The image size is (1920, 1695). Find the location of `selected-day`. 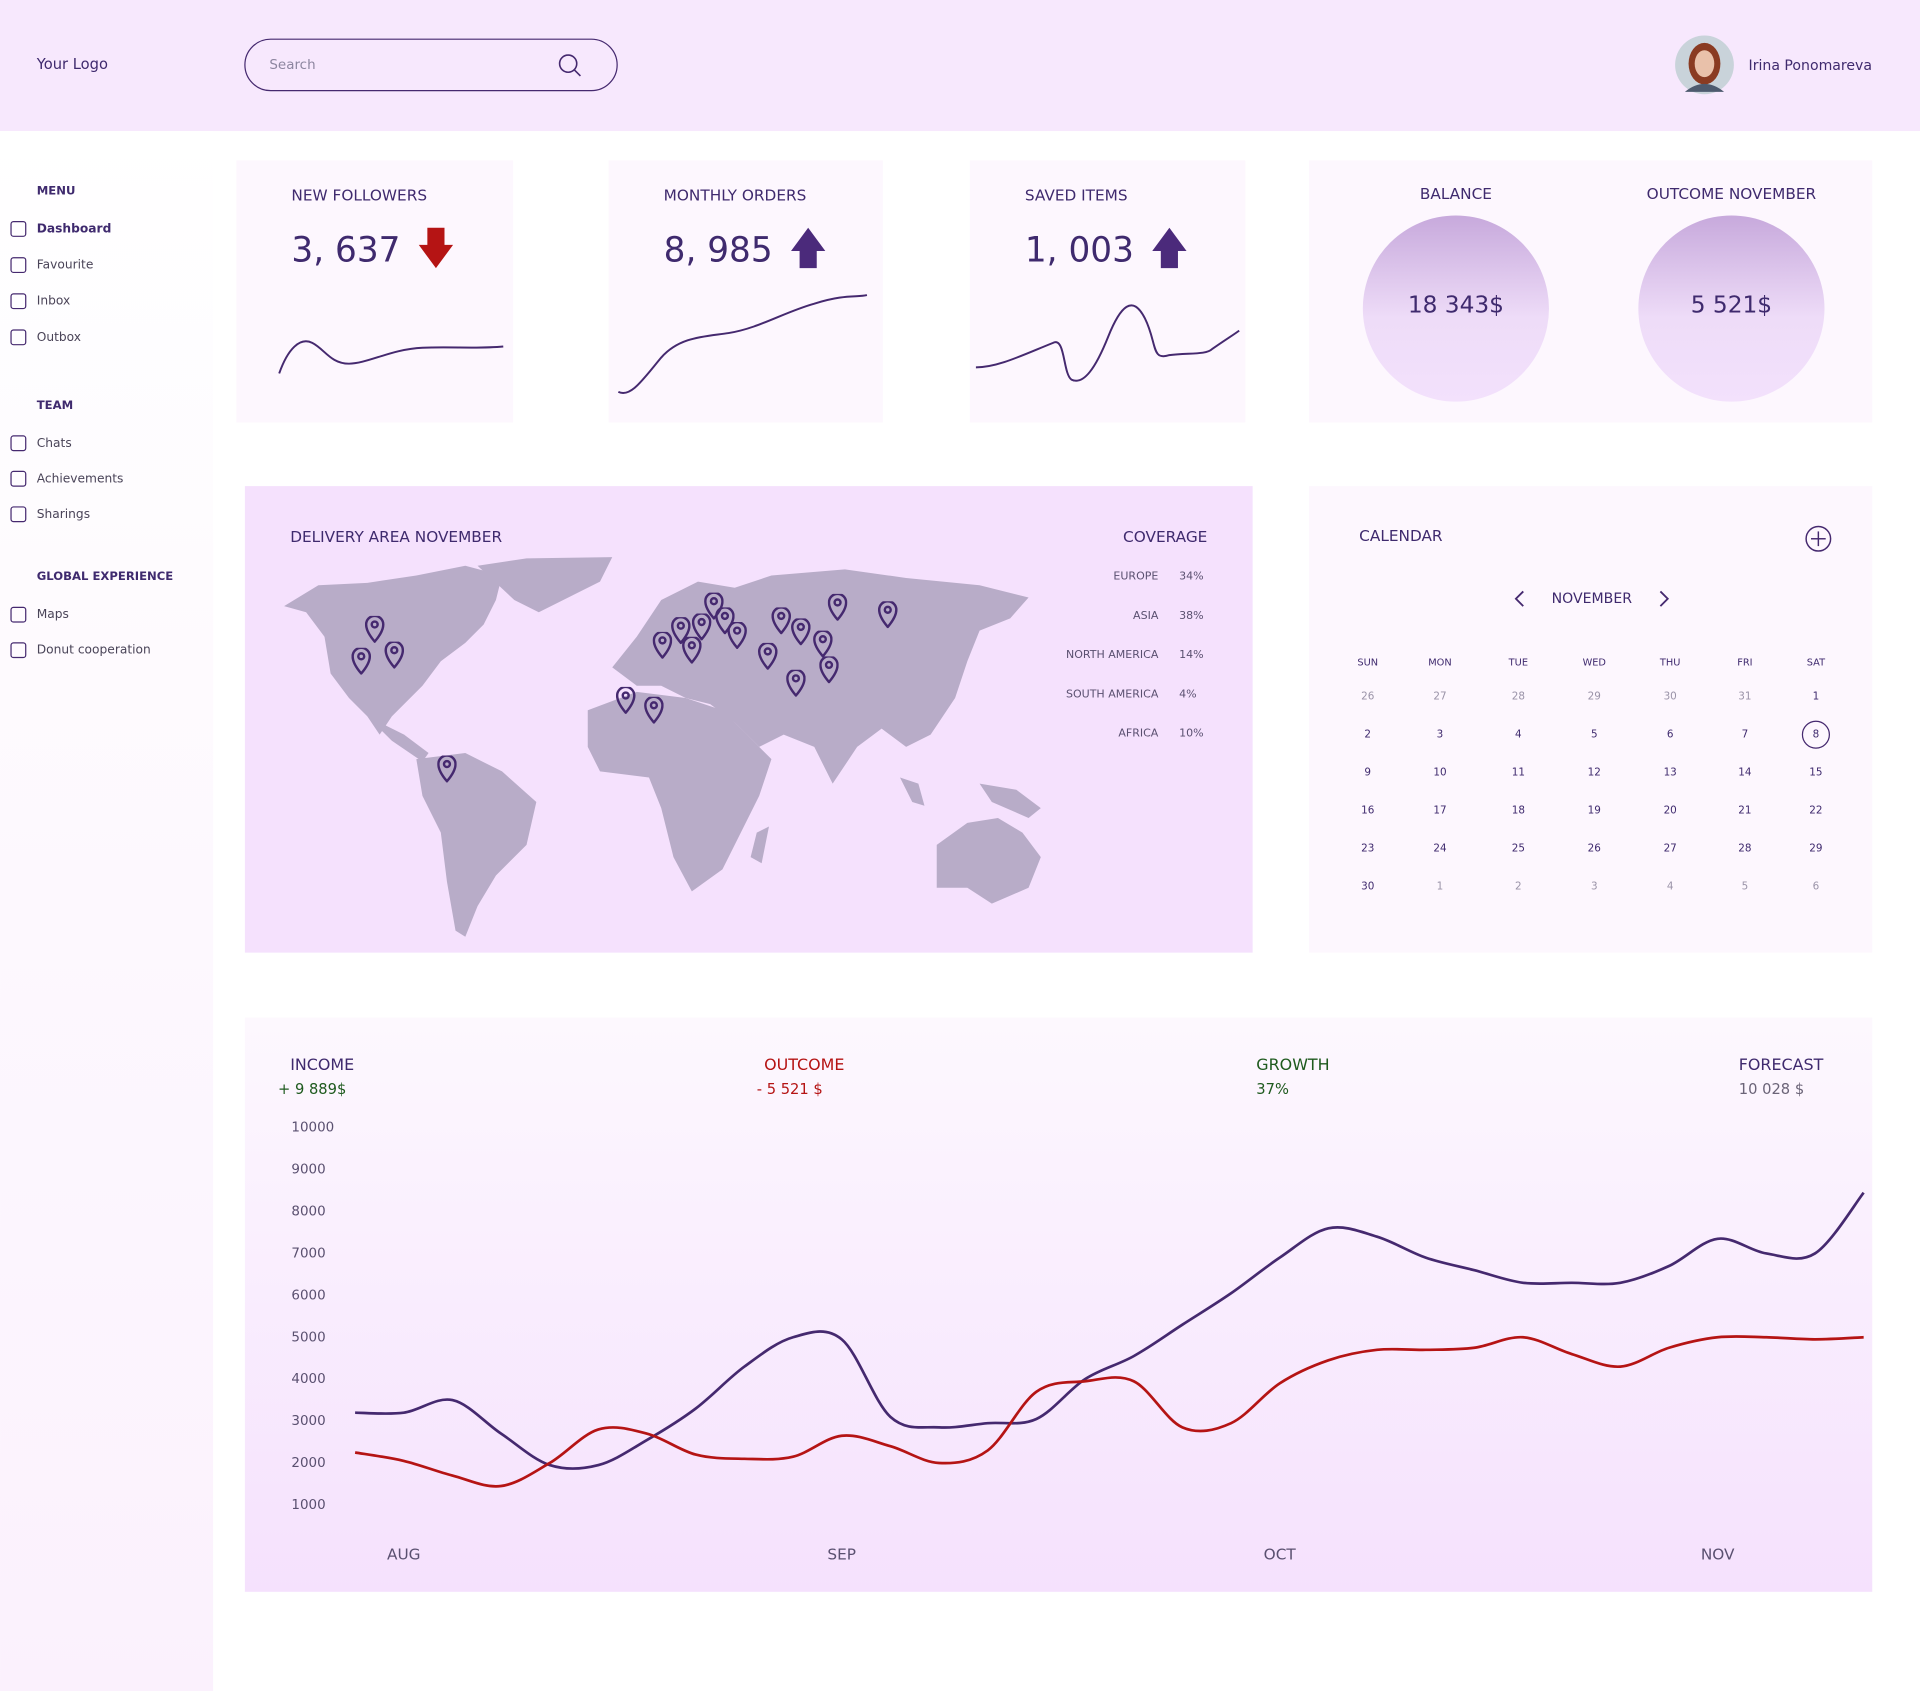

selected-day is located at coordinates (1815, 734).